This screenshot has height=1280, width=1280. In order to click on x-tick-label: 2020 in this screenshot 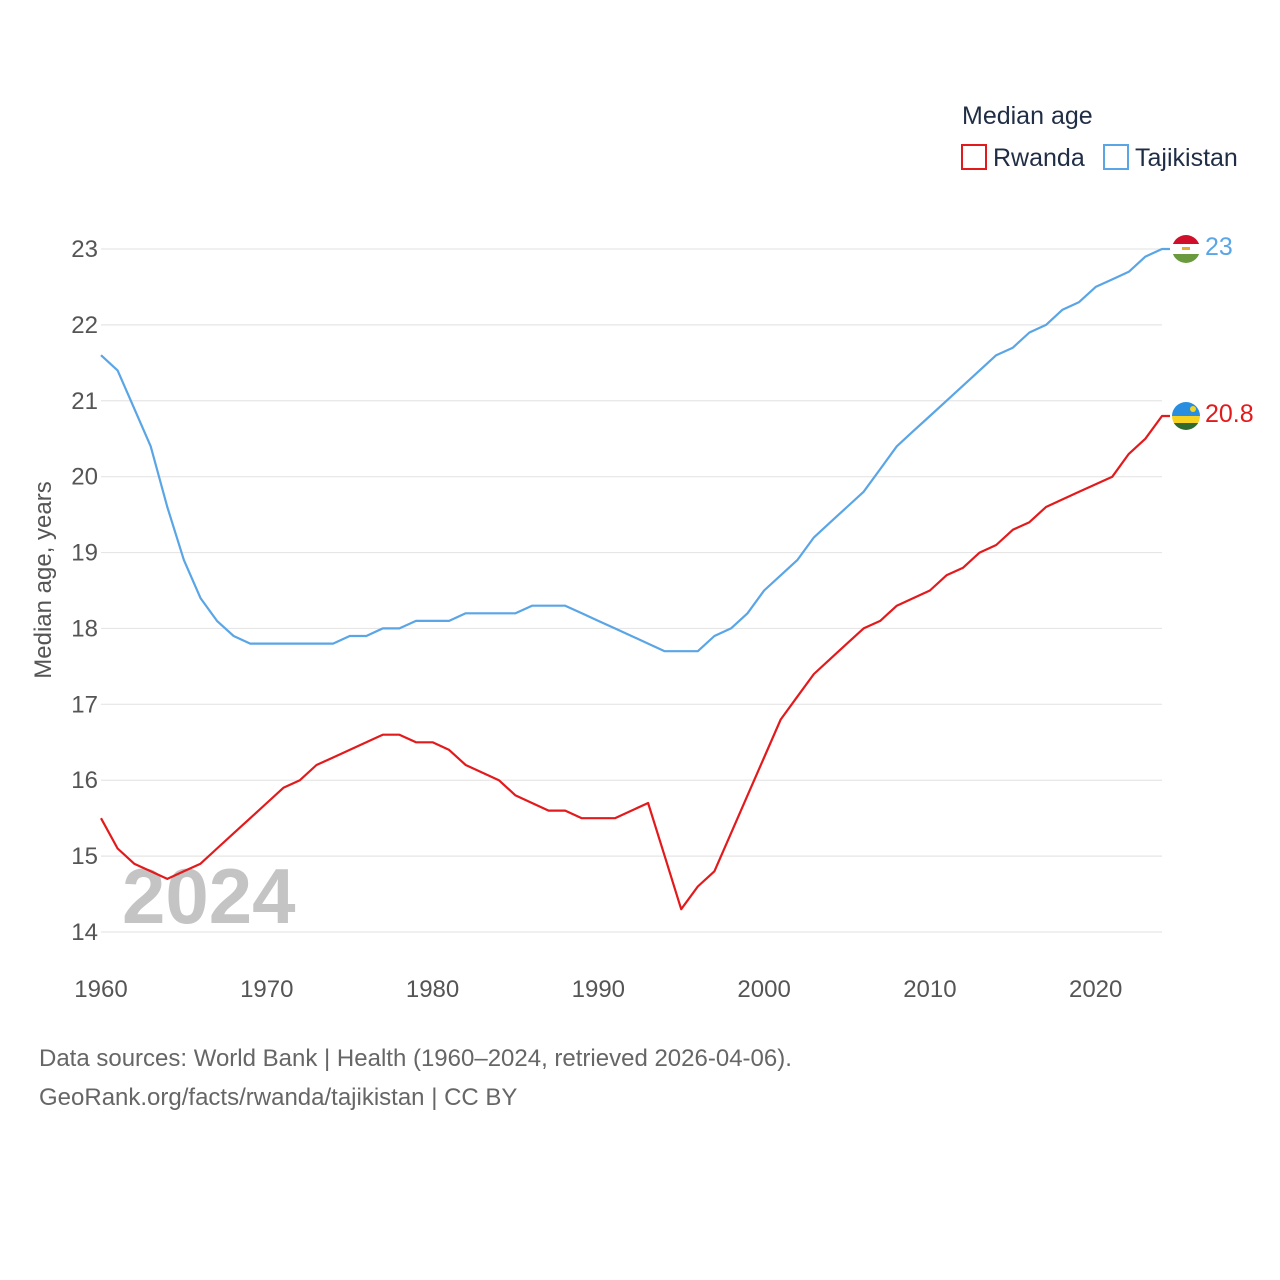, I will do `click(1095, 989)`.